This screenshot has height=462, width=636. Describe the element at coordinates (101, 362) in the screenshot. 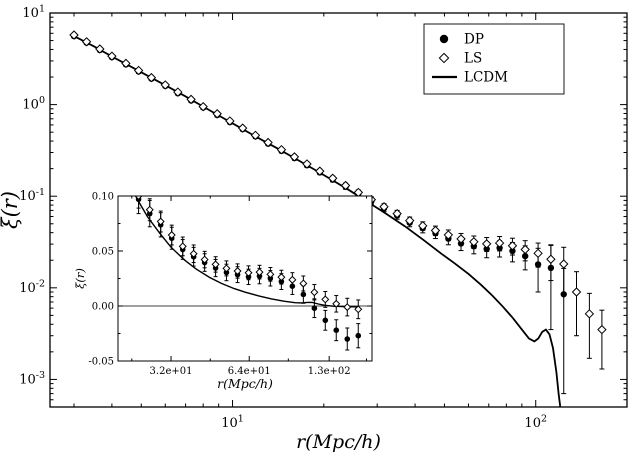

I see `svg-text: -0.05` at that location.